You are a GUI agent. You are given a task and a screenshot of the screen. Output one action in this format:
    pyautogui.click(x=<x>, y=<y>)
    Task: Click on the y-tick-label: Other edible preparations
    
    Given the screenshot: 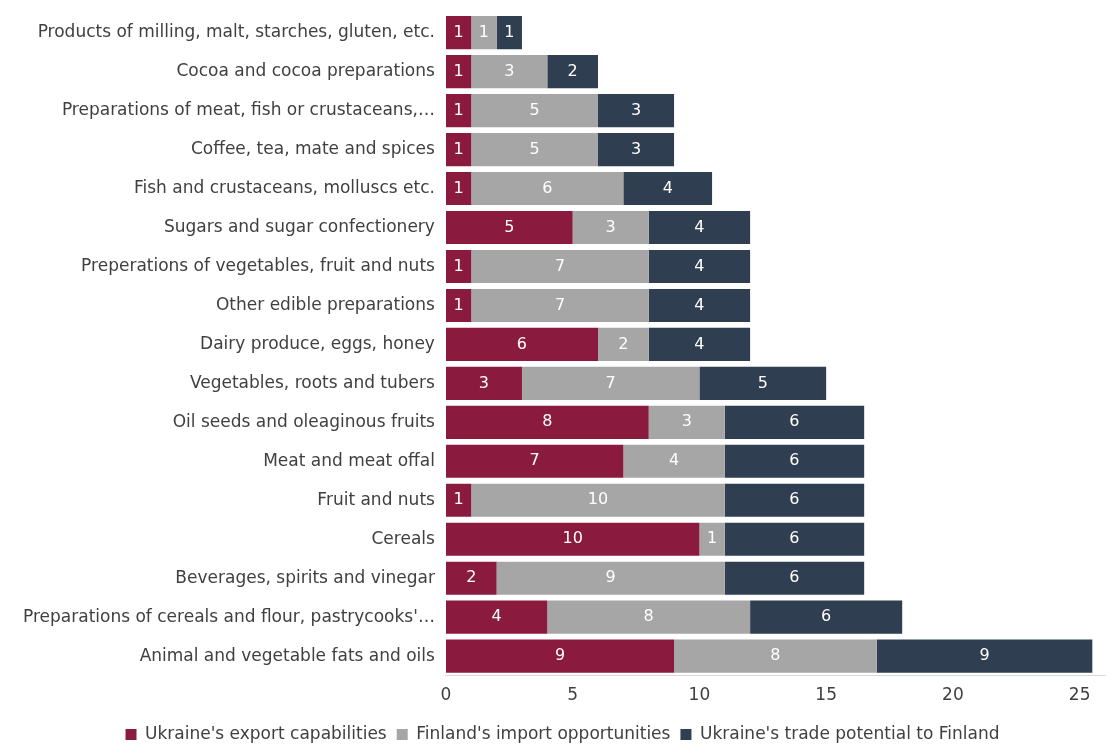 What is the action you would take?
    pyautogui.click(x=325, y=303)
    